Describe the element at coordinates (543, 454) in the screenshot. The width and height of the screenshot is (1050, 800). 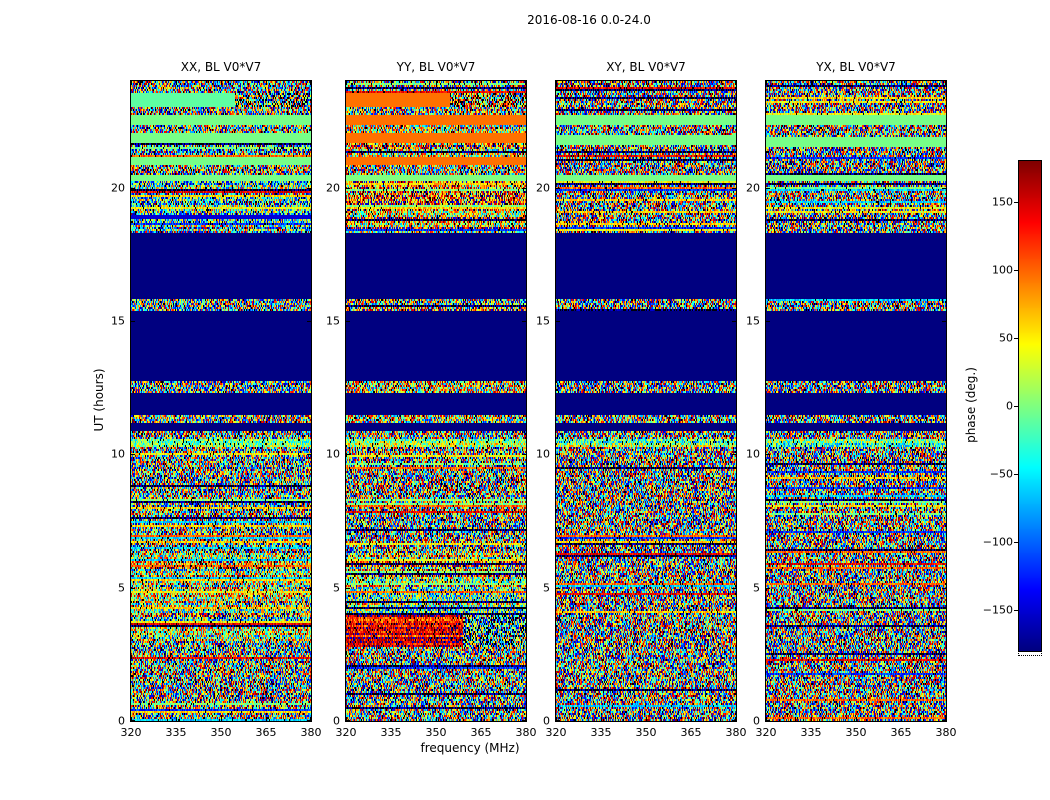
I see `y-tick-label: 10` at that location.